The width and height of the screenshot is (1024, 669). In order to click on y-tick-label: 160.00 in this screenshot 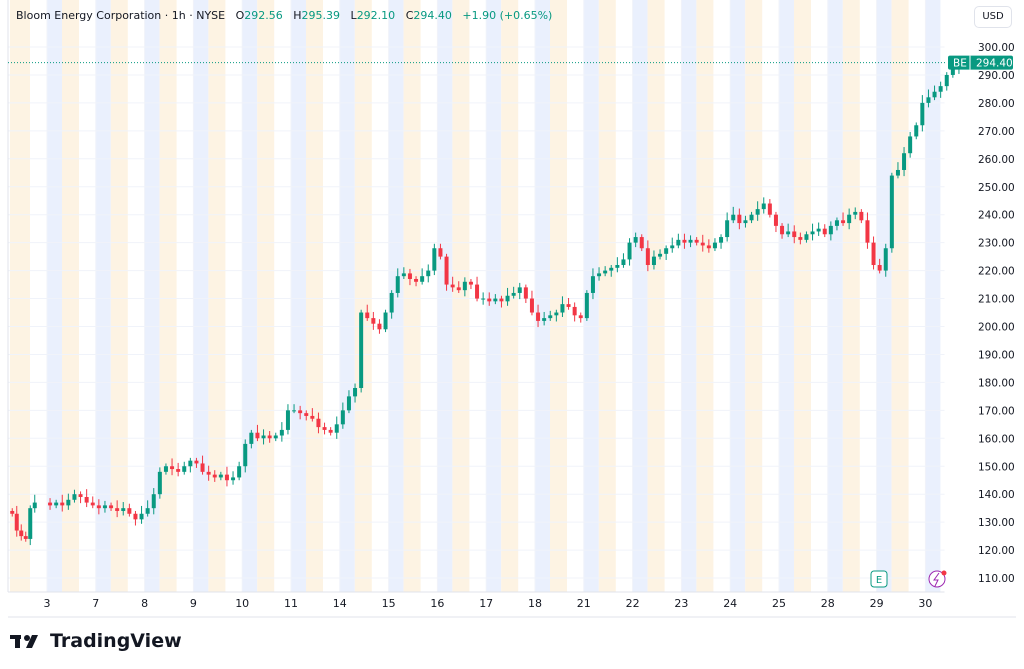, I will do `click(996, 439)`.